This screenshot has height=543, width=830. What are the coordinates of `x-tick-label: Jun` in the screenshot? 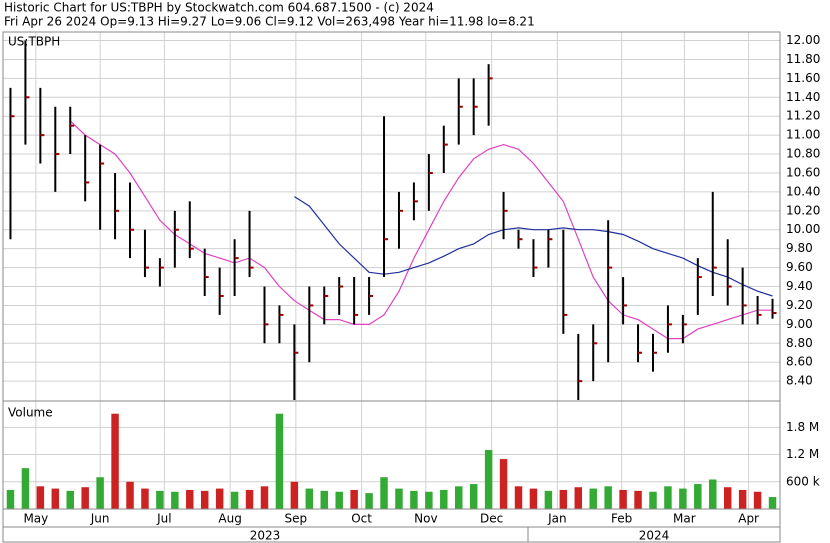 It's located at (100, 519).